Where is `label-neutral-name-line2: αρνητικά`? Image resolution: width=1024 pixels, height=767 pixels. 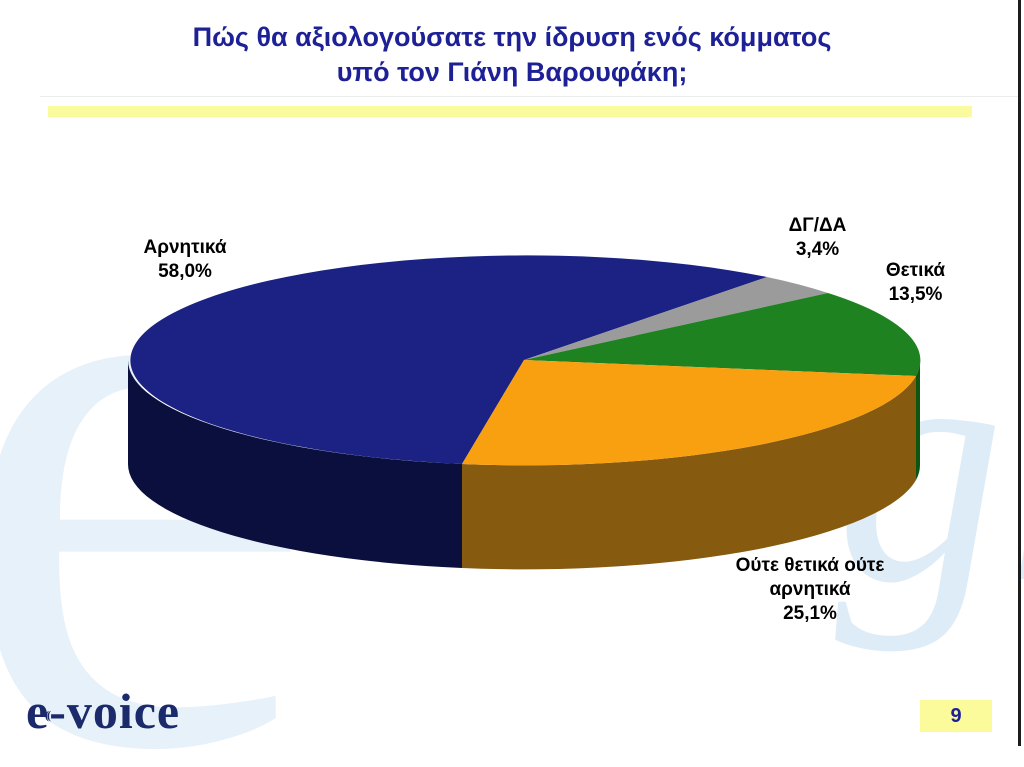 label-neutral-name-line2: αρνητικά is located at coordinates (810, 589).